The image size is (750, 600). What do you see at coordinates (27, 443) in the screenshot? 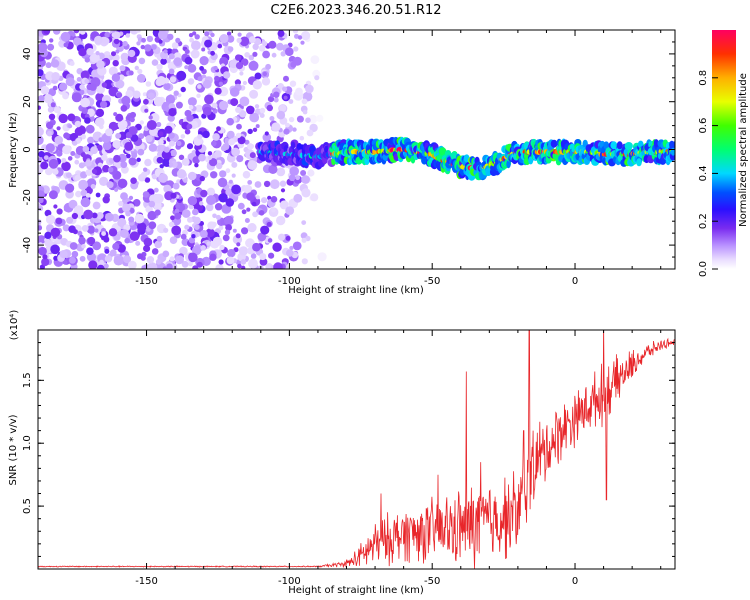
I see `y-tick-label: 1.0` at bounding box center [27, 443].